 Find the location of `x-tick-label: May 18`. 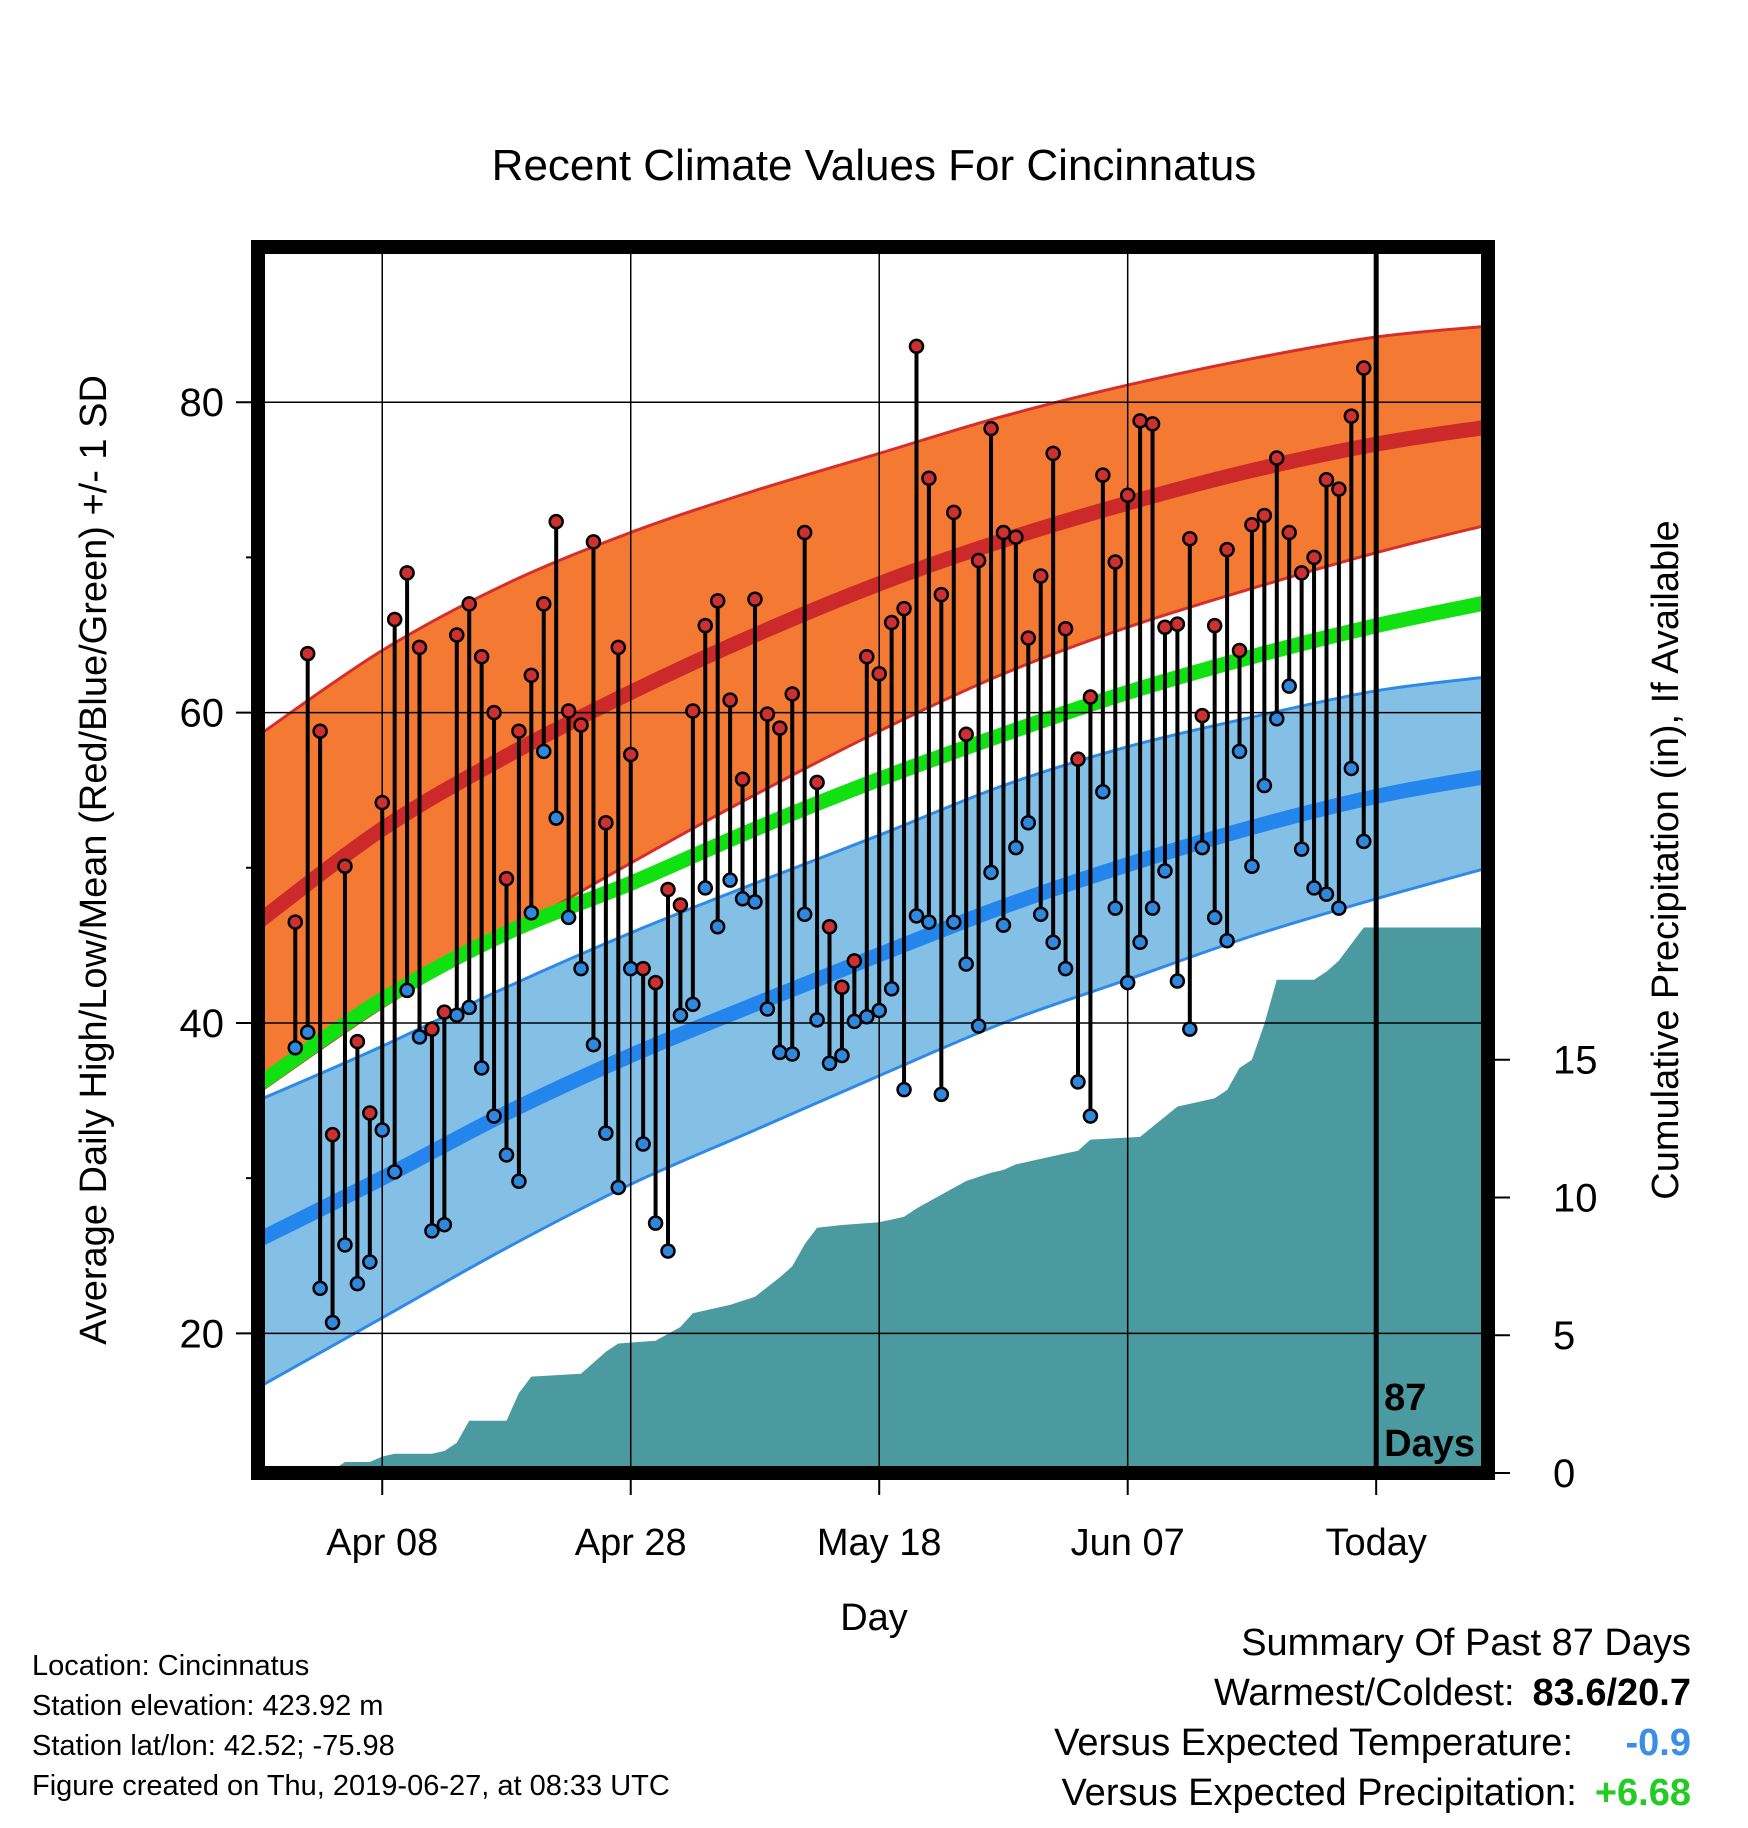

x-tick-label: May 18 is located at coordinates (879, 1543).